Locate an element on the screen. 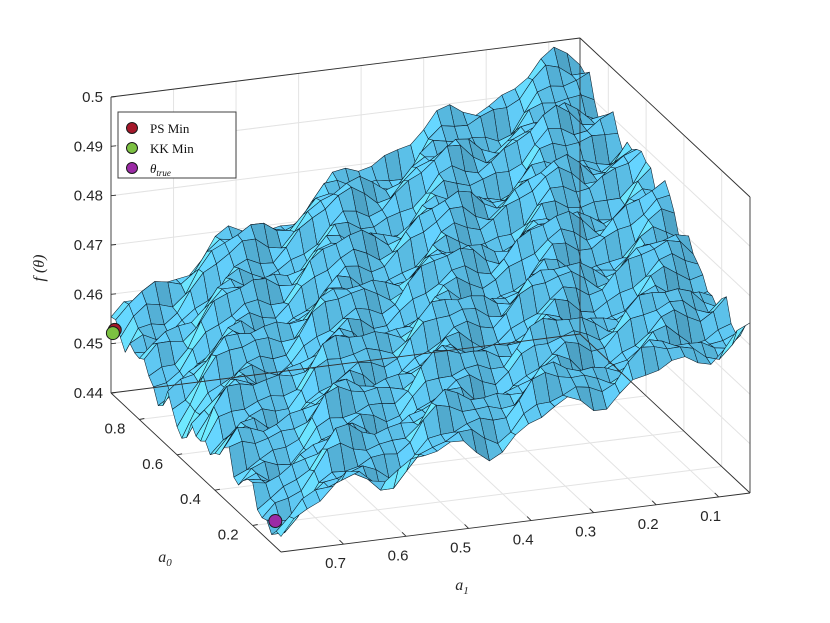  legend-label: KK Min is located at coordinates (172, 148).